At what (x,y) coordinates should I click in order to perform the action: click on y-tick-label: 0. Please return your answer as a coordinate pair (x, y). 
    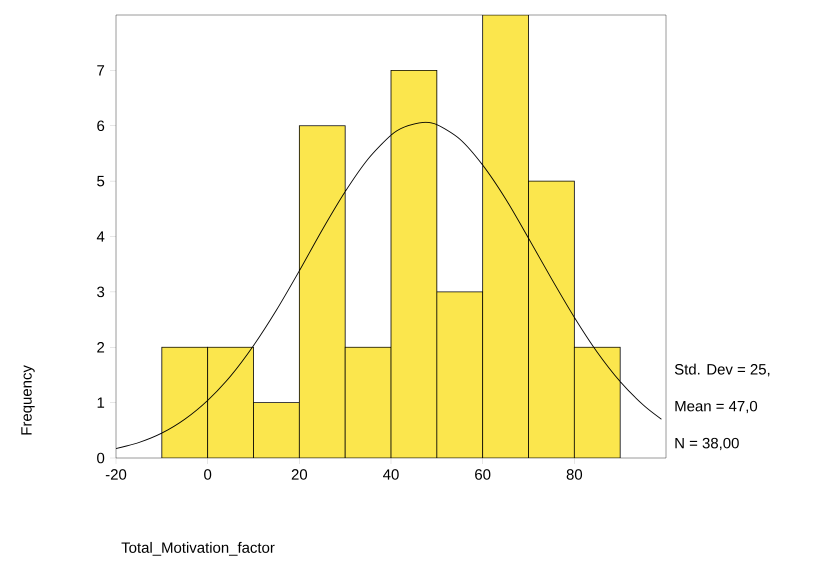
    Looking at the image, I should click on (100, 458).